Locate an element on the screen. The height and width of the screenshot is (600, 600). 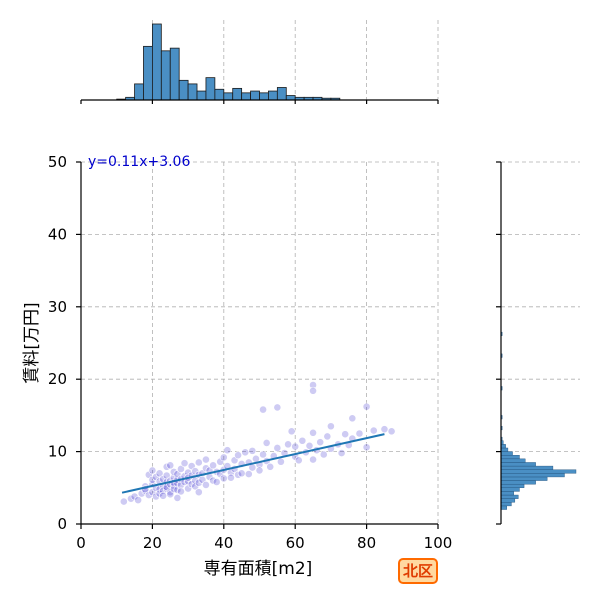
scatter-points is located at coordinates (257, 443).